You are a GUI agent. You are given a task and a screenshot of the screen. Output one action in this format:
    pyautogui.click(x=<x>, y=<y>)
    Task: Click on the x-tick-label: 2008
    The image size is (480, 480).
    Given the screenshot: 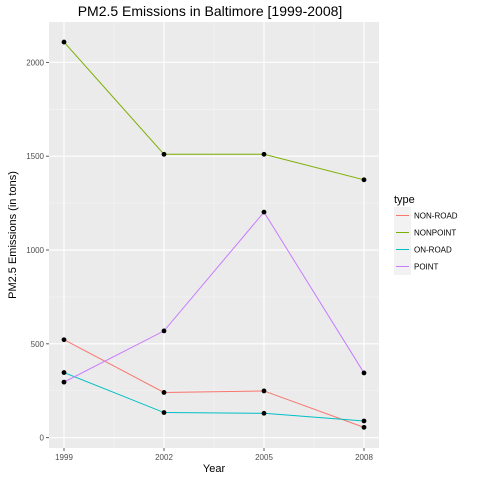 What is the action you would take?
    pyautogui.click(x=364, y=457)
    